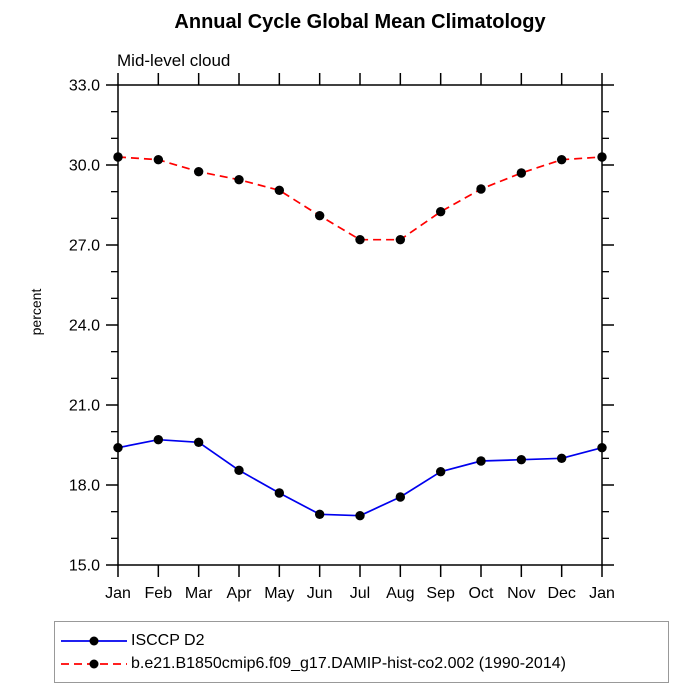 The height and width of the screenshot is (700, 700). Describe the element at coordinates (84, 166) in the screenshot. I see `y-tick-label: 30.0` at that location.